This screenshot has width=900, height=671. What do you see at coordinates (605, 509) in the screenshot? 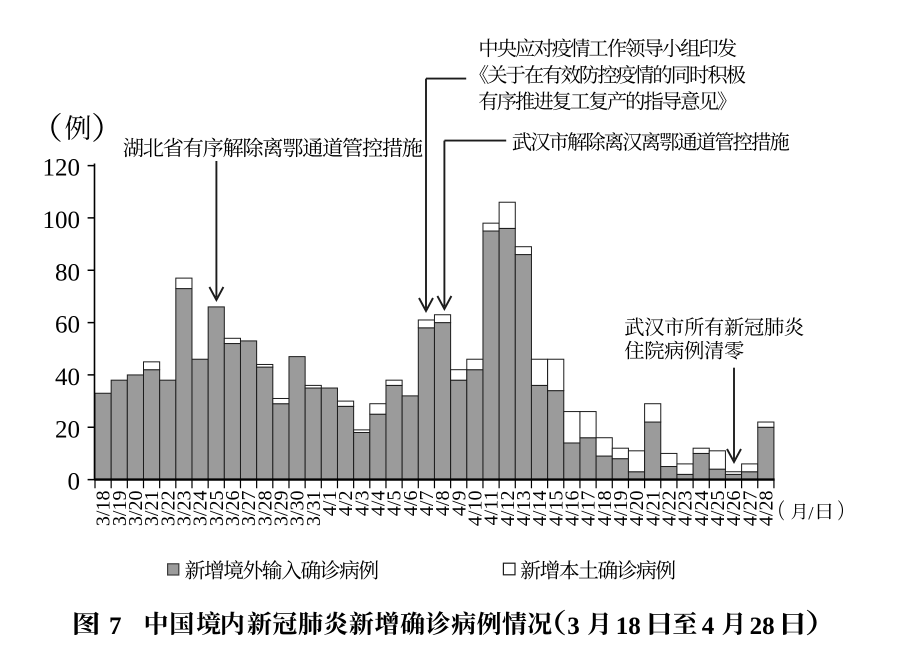
I see `svg-text: 4/18` at bounding box center [605, 509].